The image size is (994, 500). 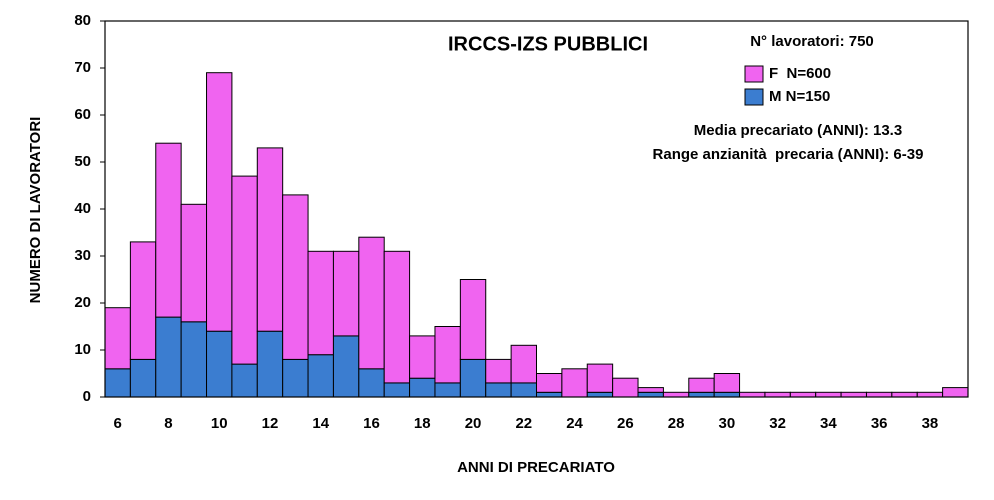 I want to click on x-tick-label: 38, so click(x=930, y=423).